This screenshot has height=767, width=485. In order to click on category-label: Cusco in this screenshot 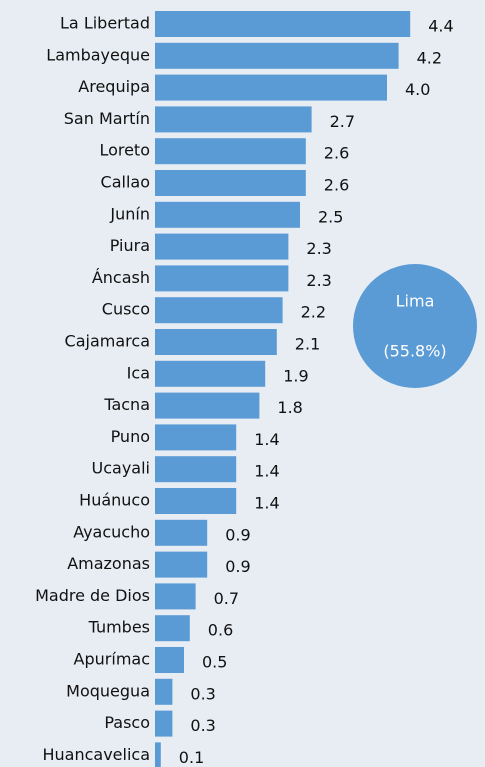, I will do `click(126, 309)`.